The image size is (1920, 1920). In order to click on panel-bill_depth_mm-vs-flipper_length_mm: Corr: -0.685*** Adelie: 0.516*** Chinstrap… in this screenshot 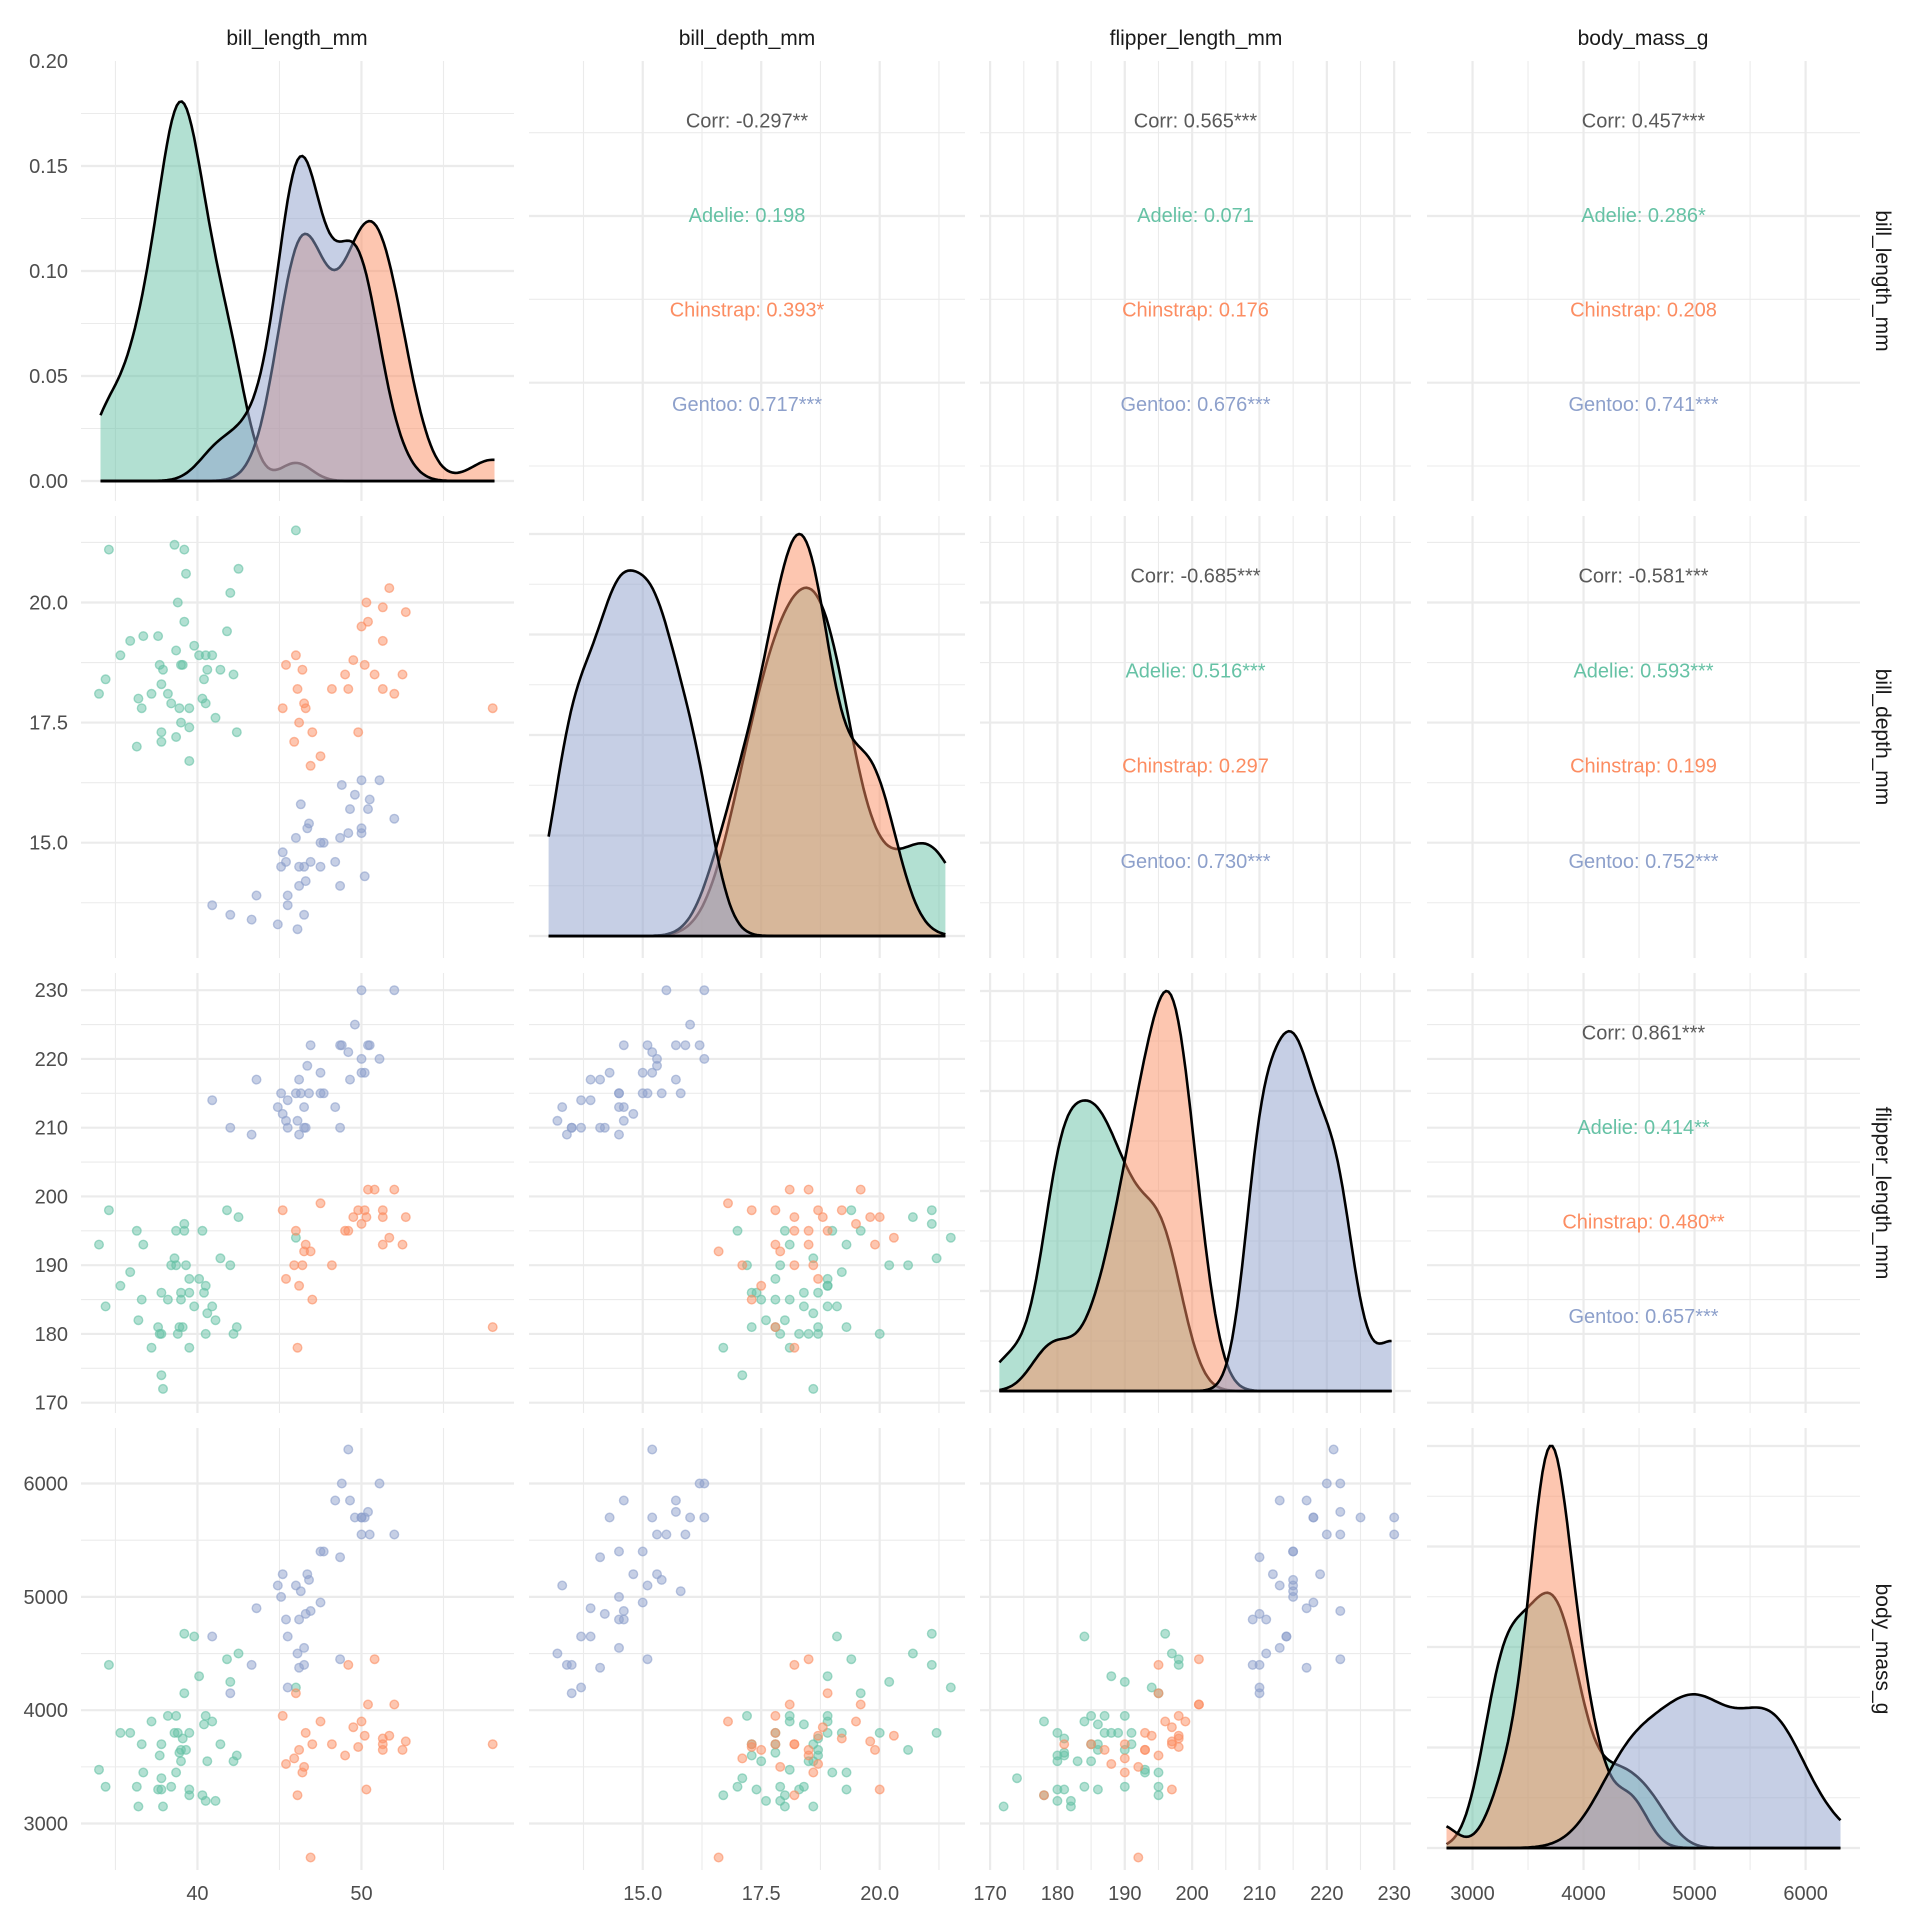, I will do `click(1195, 719)`.